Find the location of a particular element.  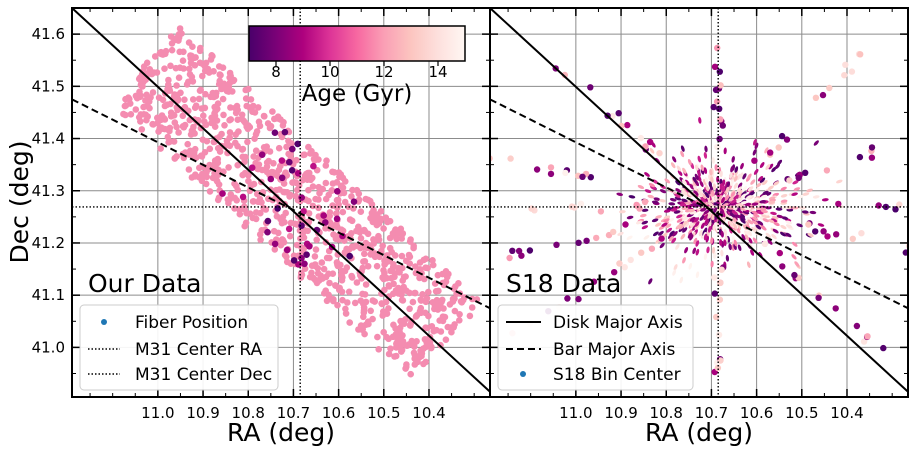

legend-marker-s18-bin-center is located at coordinates (523, 374).